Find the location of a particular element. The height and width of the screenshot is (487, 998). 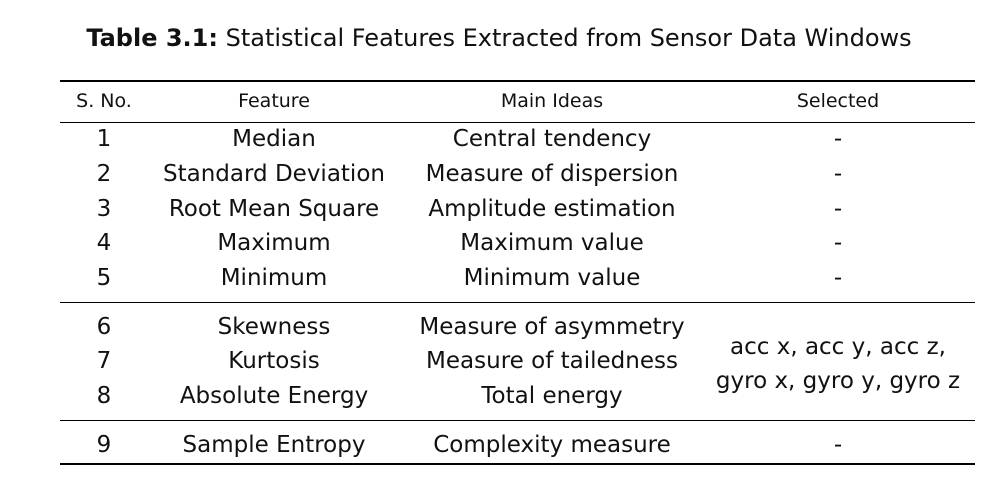

row-sno: 4 is located at coordinates (104, 243).